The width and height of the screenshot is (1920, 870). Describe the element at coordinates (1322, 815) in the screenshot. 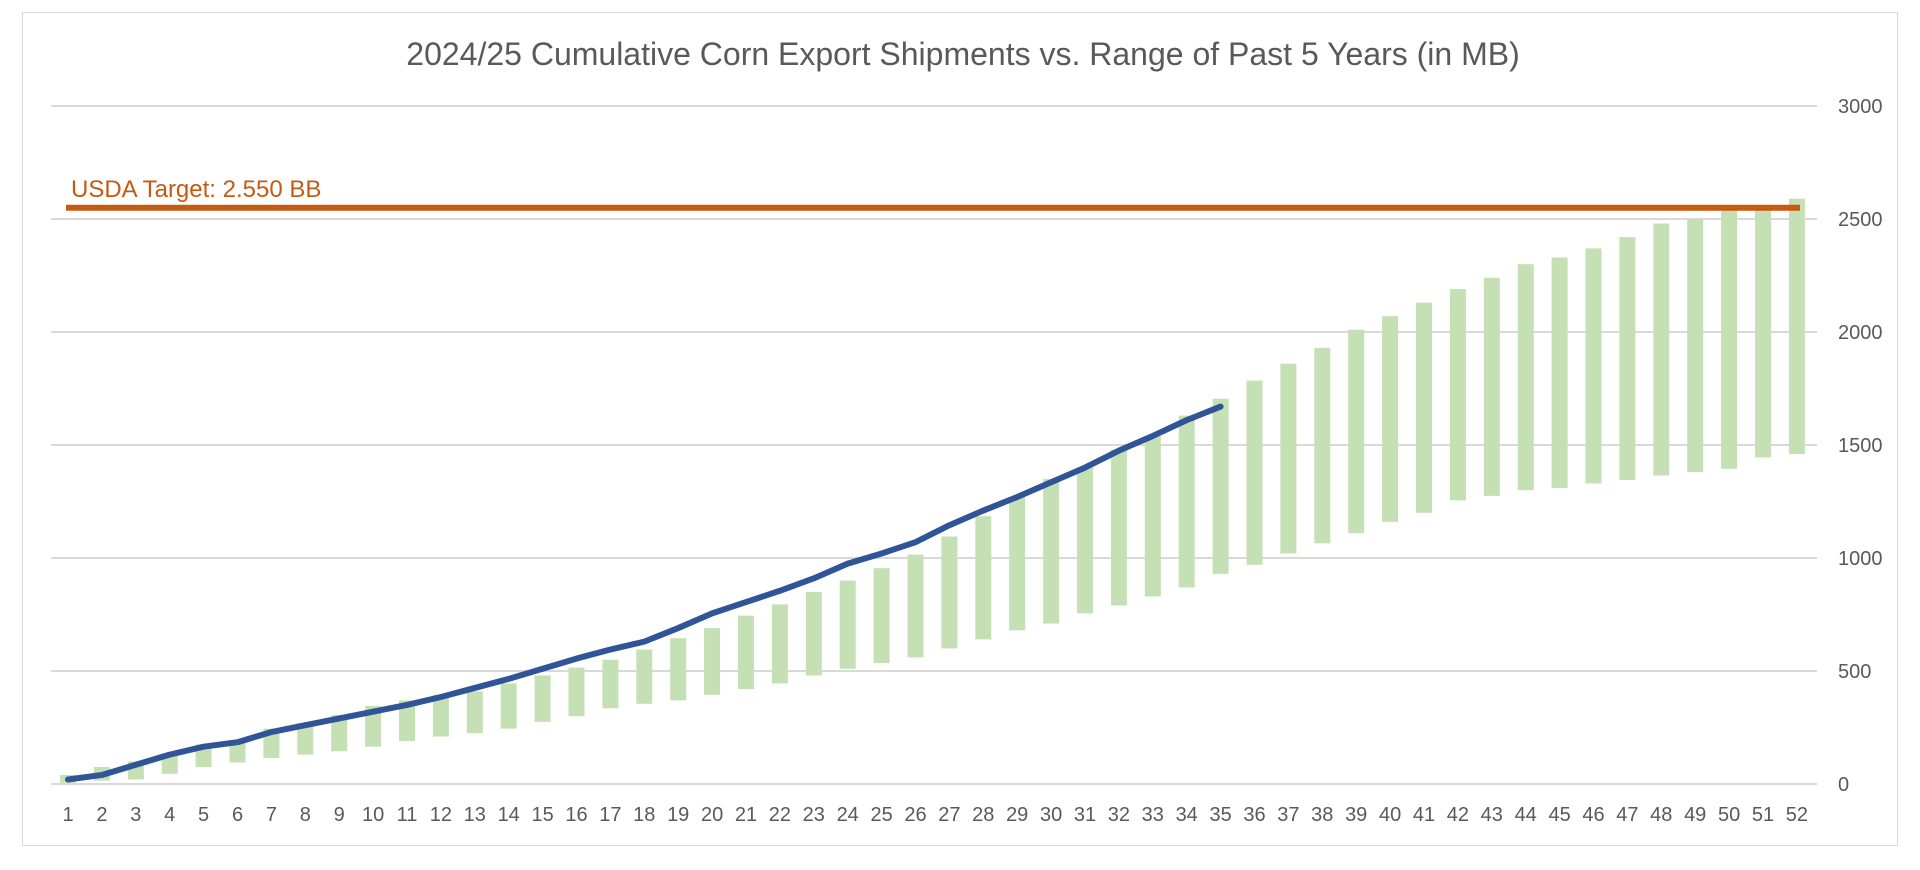

I see `x-tick-label: 38` at that location.